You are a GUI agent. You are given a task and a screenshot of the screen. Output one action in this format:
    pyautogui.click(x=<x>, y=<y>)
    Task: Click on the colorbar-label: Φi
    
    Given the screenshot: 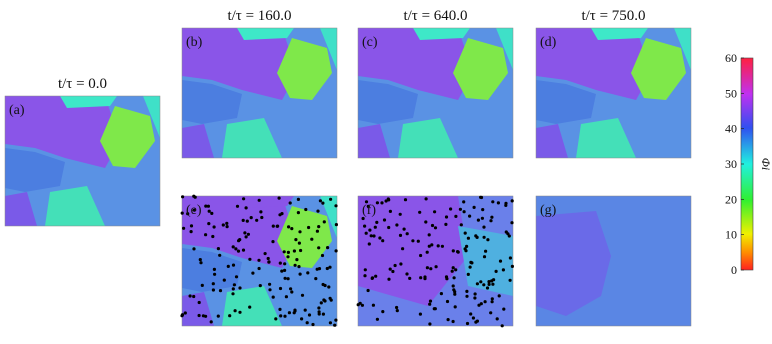 What is the action you would take?
    pyautogui.click(x=765, y=164)
    